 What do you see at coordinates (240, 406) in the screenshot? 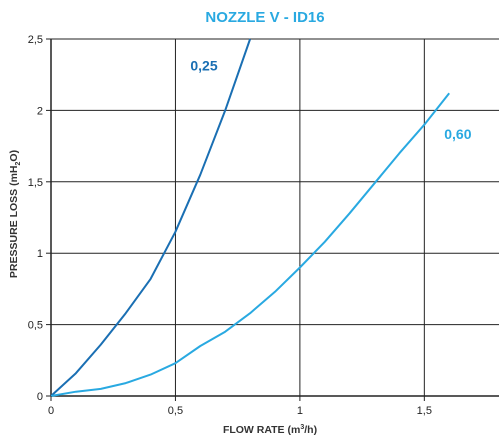
I see `x-axis-ticks: 0 0,5 1 1,5` at bounding box center [240, 406].